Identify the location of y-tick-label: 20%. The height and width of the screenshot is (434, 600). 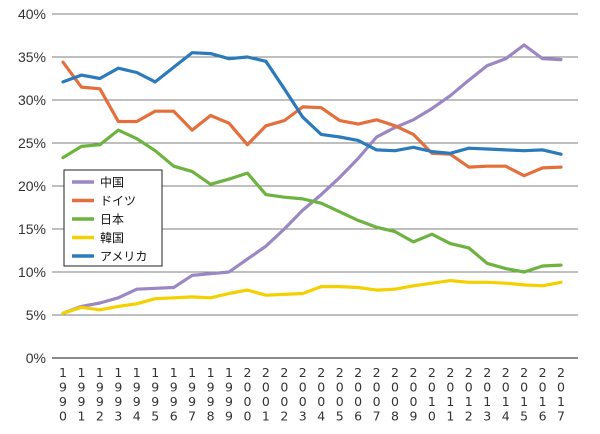
(32, 186).